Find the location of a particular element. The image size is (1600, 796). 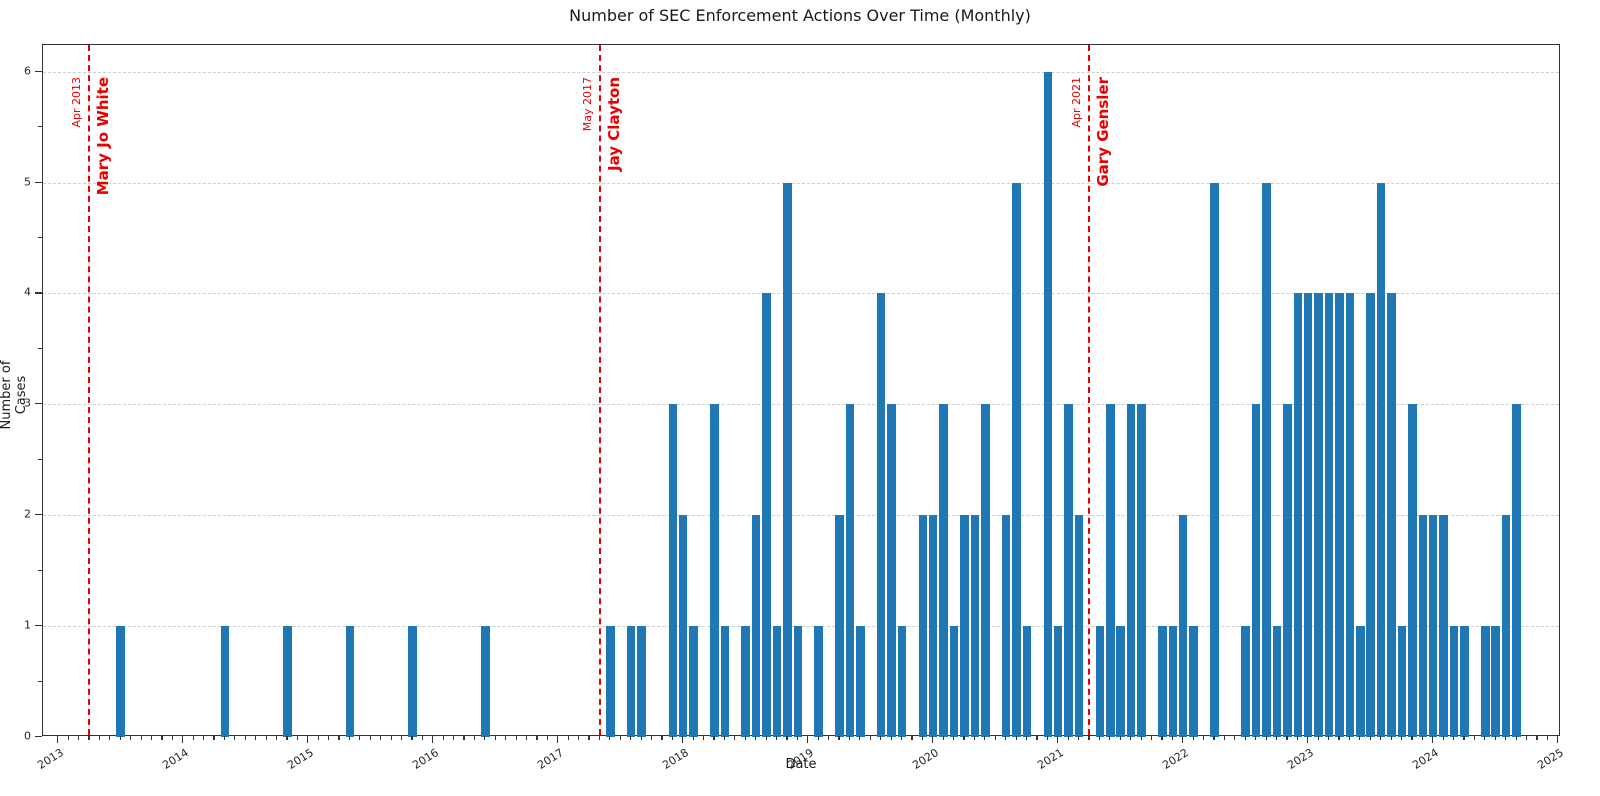

y-tick-label: 6 is located at coordinates (27, 71).